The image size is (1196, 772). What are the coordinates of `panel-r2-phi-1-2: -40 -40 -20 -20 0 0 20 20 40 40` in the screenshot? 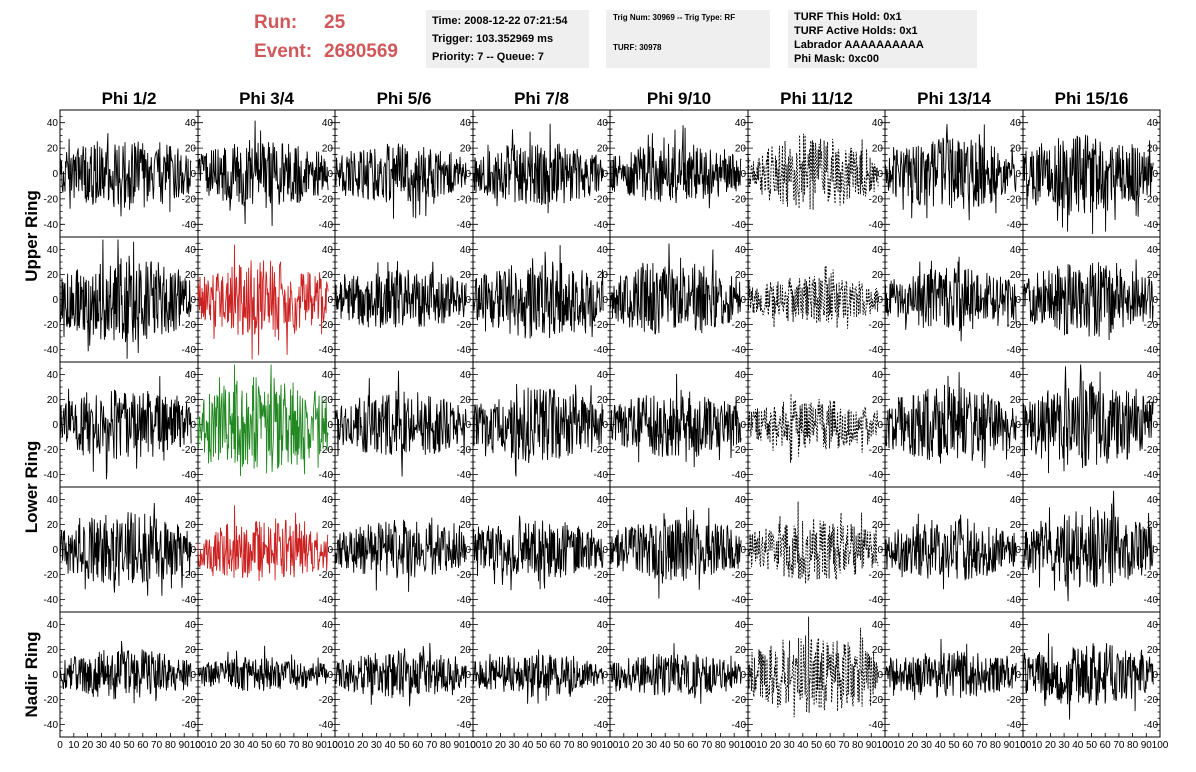 It's located at (121, 299).